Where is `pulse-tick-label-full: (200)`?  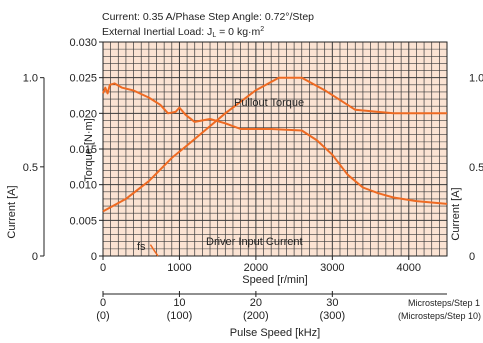 pulse-tick-label-full: (200) is located at coordinates (256, 316).